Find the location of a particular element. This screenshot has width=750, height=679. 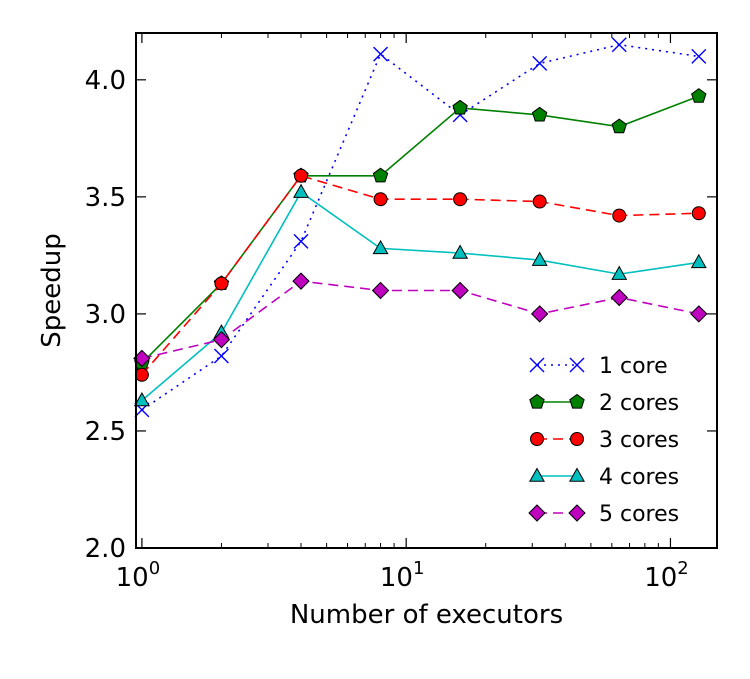

x-axis-label: Number of executors is located at coordinates (426, 615).